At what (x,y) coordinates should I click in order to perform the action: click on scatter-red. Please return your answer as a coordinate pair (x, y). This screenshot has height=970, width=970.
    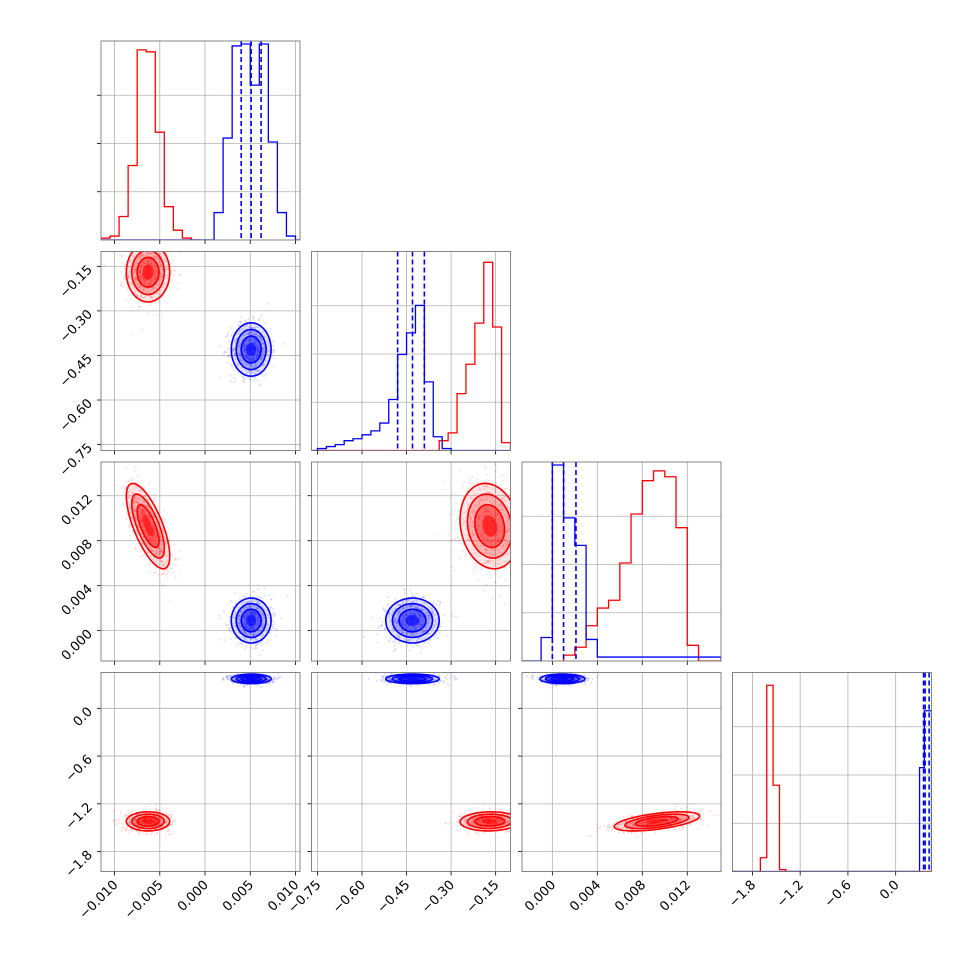
    Looking at the image, I should click on (144, 820).